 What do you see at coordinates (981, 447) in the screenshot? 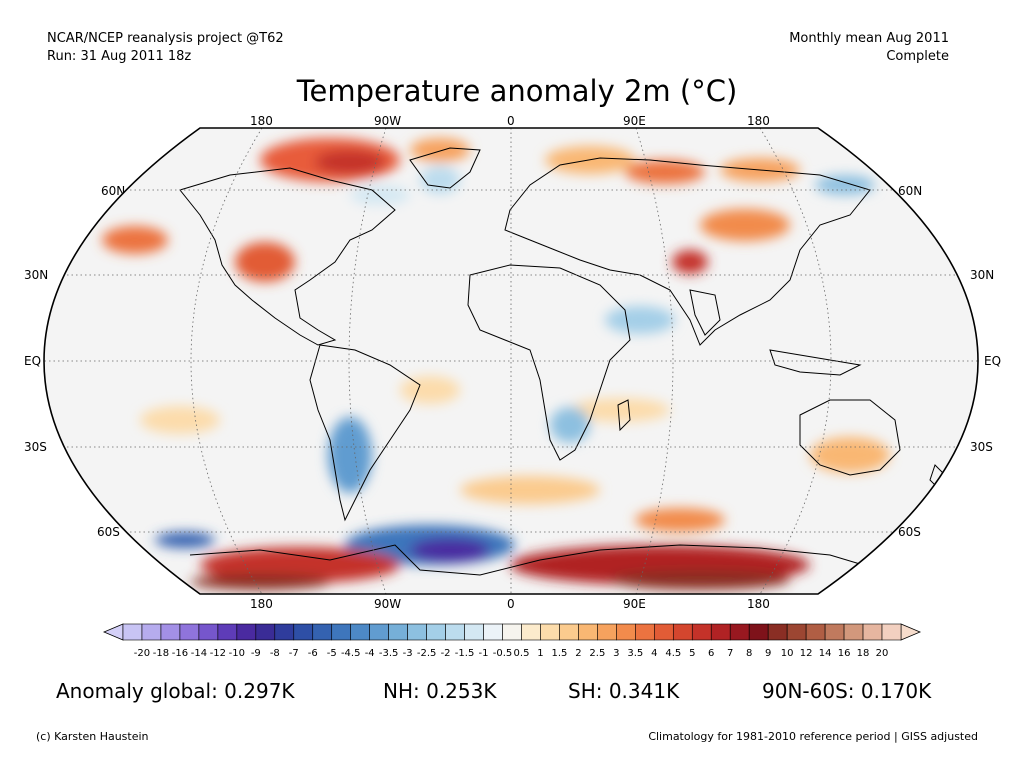
I see `lat-label-right-30s: 30S` at bounding box center [981, 447].